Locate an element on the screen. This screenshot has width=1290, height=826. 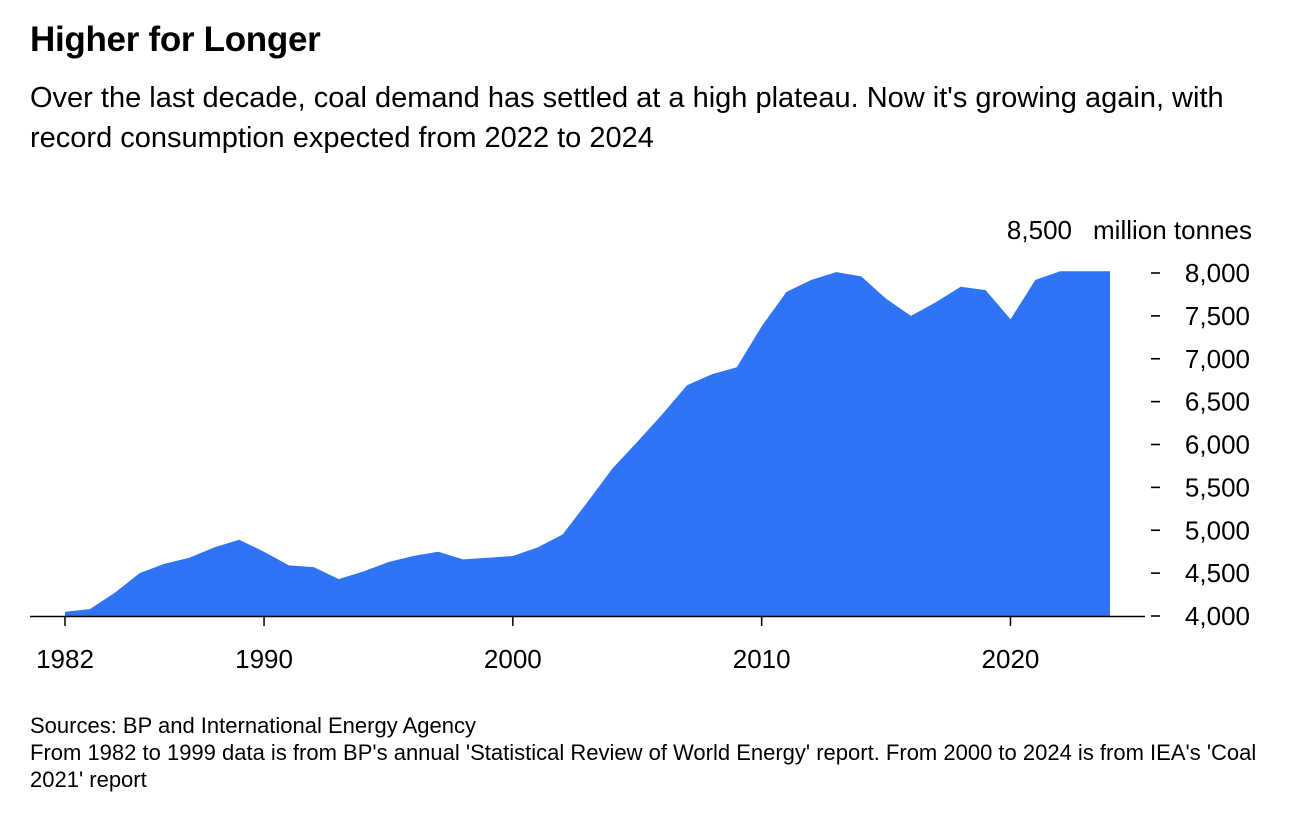
x-tick-label: 1990 is located at coordinates (264, 659).